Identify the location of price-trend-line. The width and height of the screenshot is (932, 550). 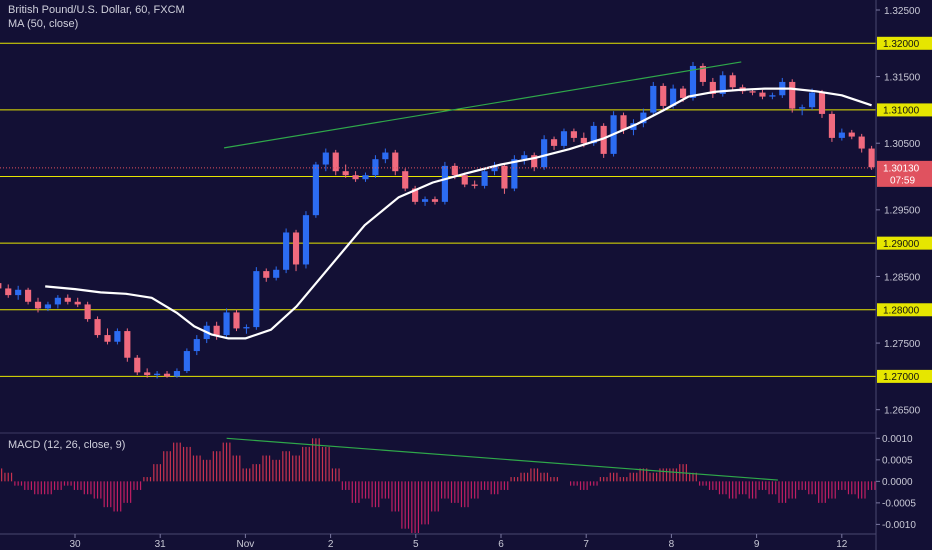
(483, 105).